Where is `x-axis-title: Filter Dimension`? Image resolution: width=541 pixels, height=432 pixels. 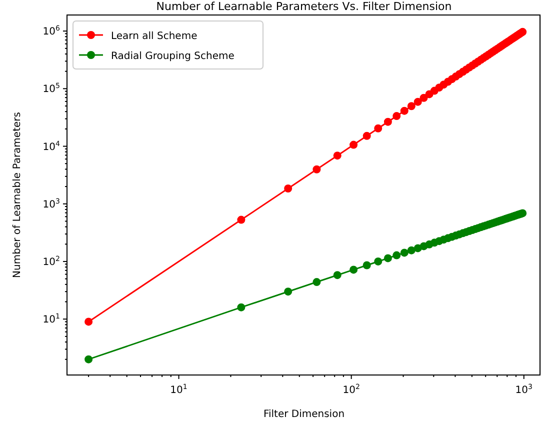 x-axis-title: Filter Dimension is located at coordinates (304, 414).